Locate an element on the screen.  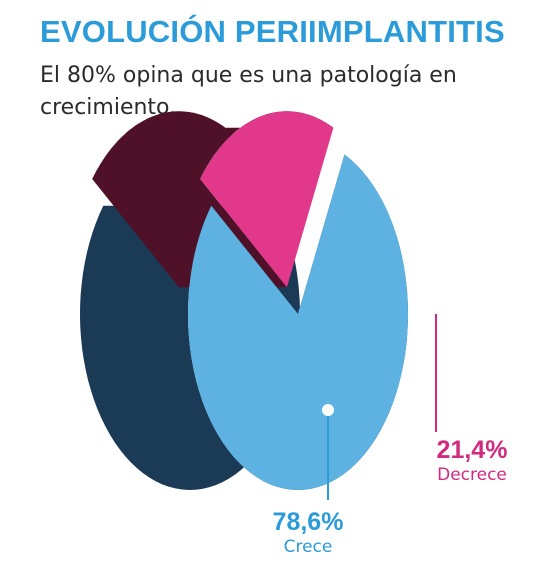
callout-dot-decrece is located at coordinates (436, 308).